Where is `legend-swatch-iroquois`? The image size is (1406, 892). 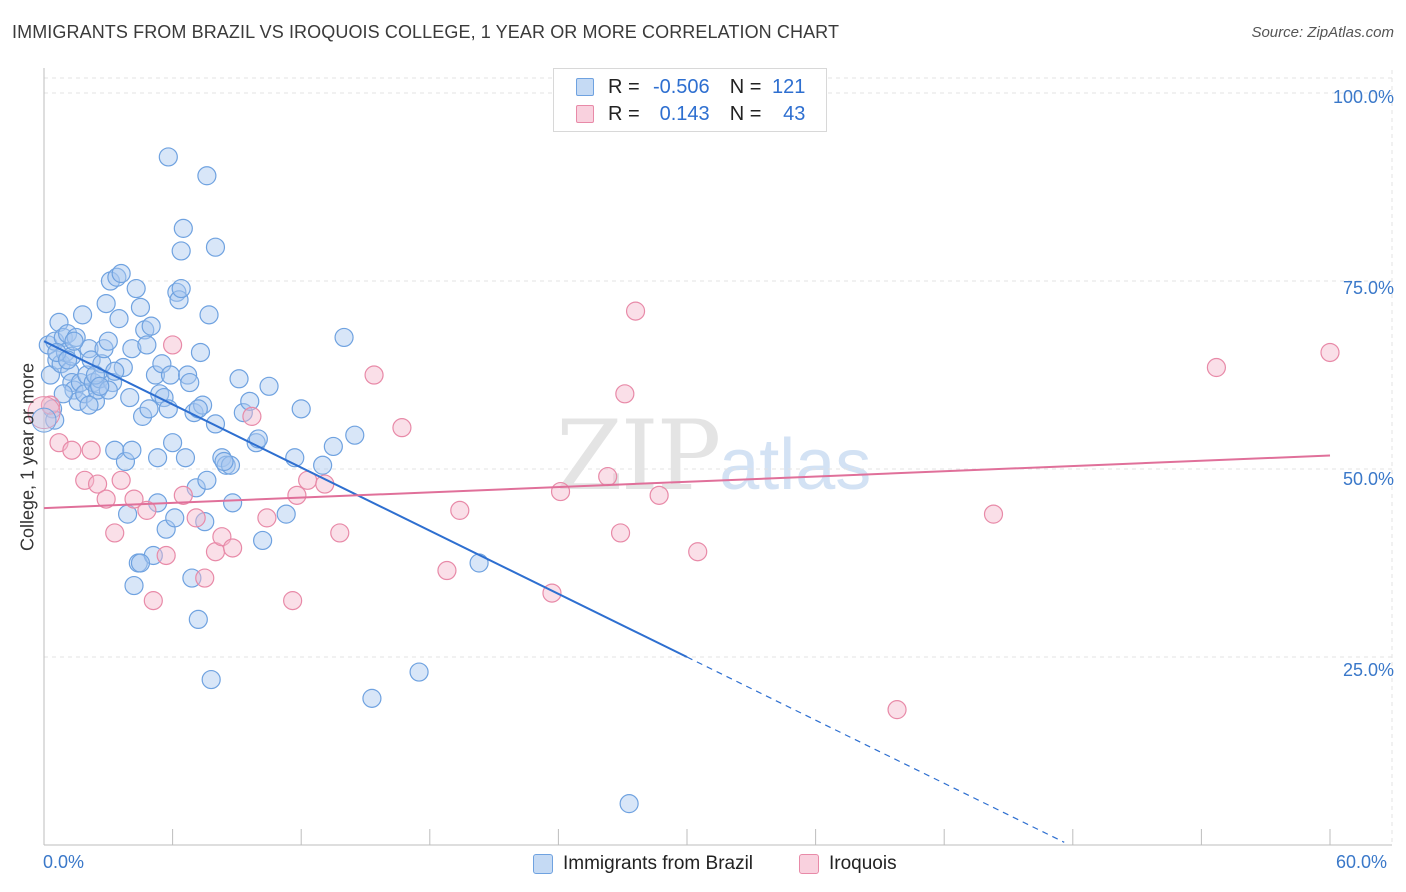
legend-swatch-iroquois is located at coordinates (585, 114).